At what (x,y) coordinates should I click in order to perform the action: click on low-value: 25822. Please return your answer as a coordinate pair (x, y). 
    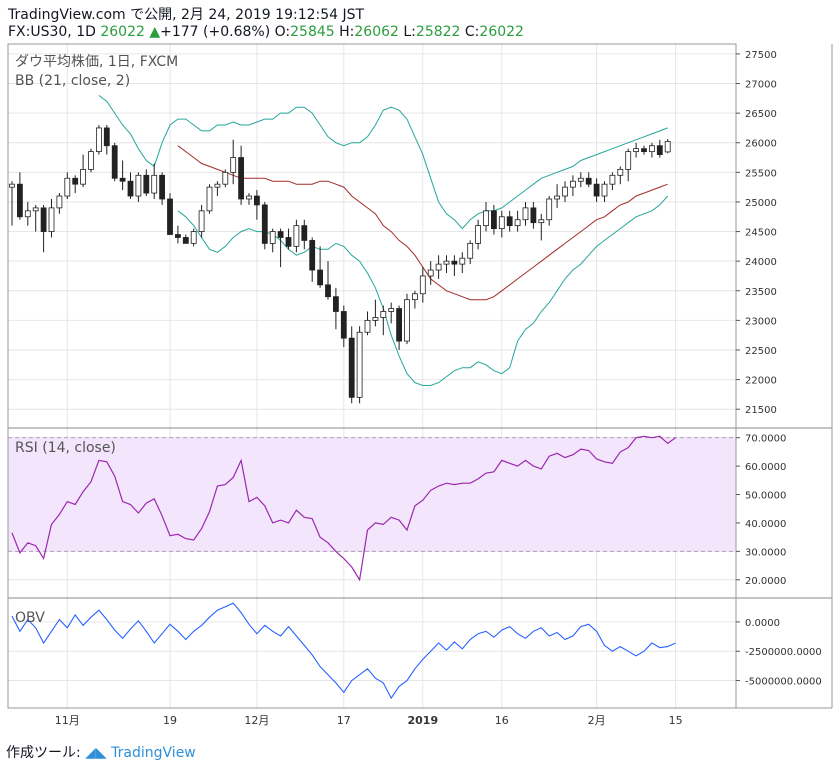
    Looking at the image, I should click on (438, 32).